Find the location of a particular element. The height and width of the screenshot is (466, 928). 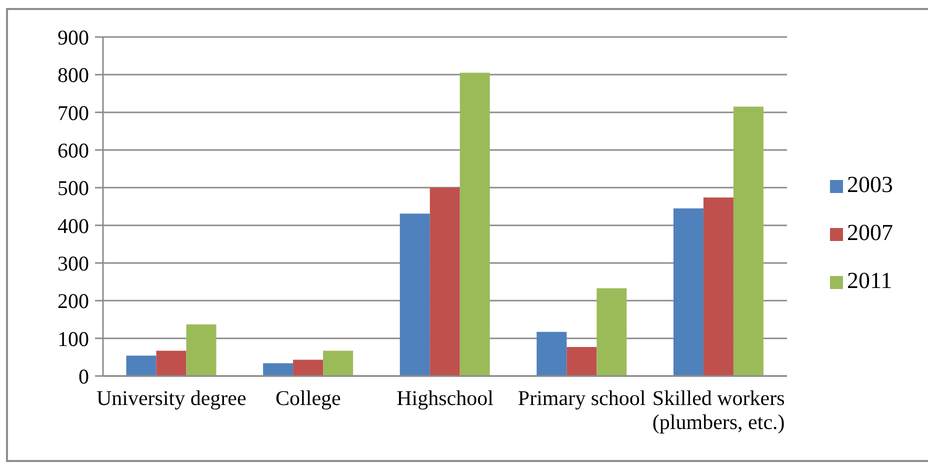

y-tick-label: 800 is located at coordinates (73, 75).